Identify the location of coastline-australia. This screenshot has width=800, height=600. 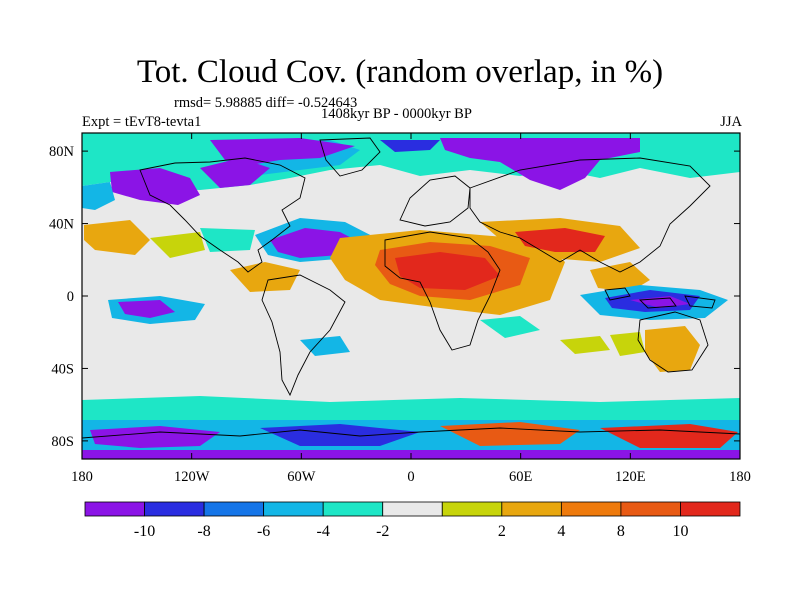
(673, 342).